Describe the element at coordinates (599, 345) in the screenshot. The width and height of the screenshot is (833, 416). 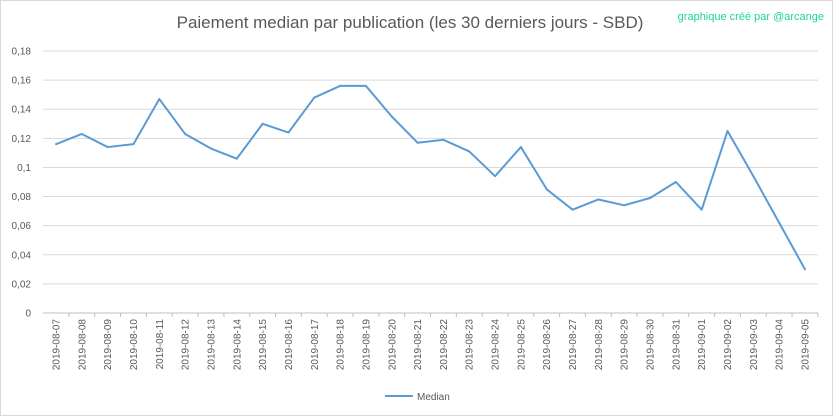
I see `x-tick-label: 2019-08-28` at that location.